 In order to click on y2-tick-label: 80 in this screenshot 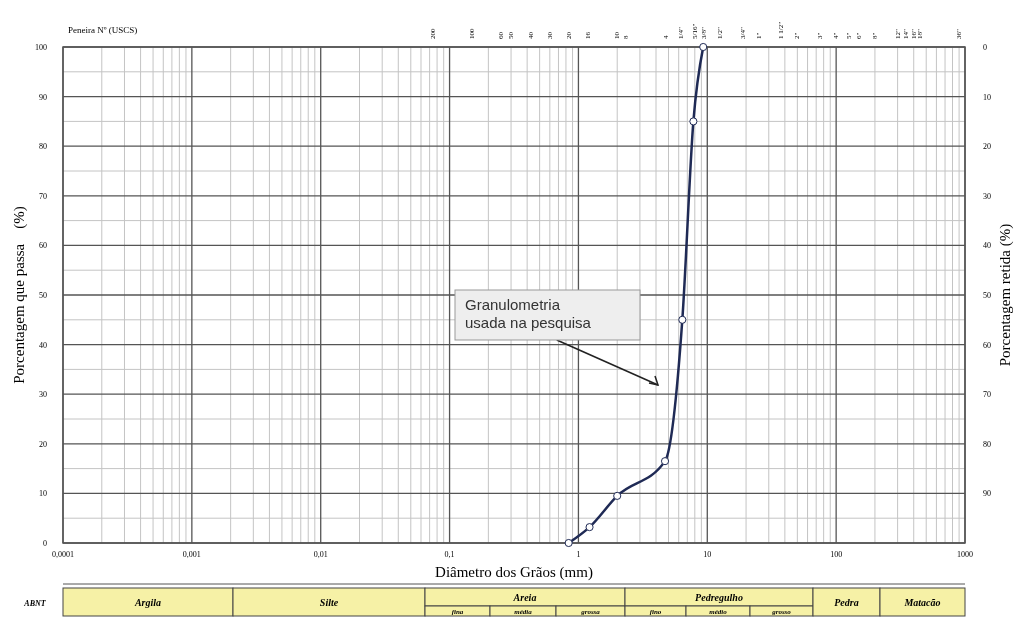, I will do `click(987, 444)`.